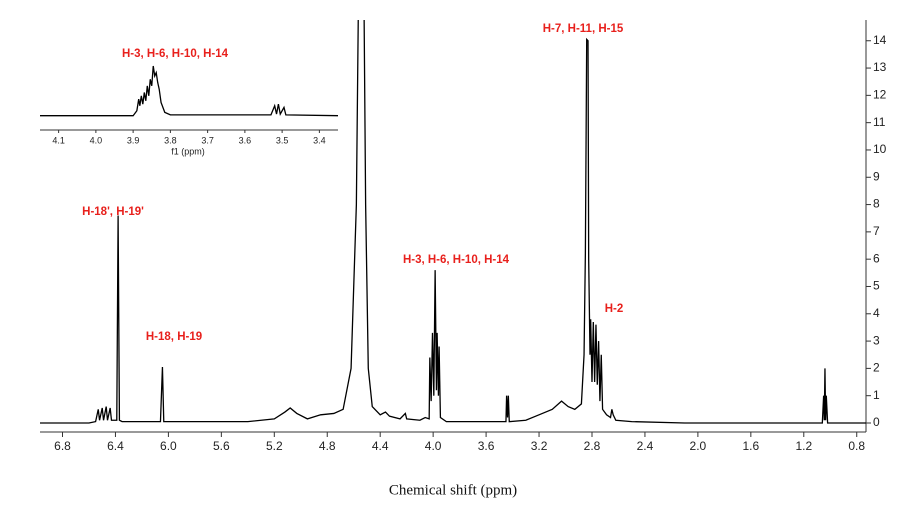 The width and height of the screenshot is (917, 531). Describe the element at coordinates (274, 446) in the screenshot. I see `x-tick-label: 5.2` at that location.